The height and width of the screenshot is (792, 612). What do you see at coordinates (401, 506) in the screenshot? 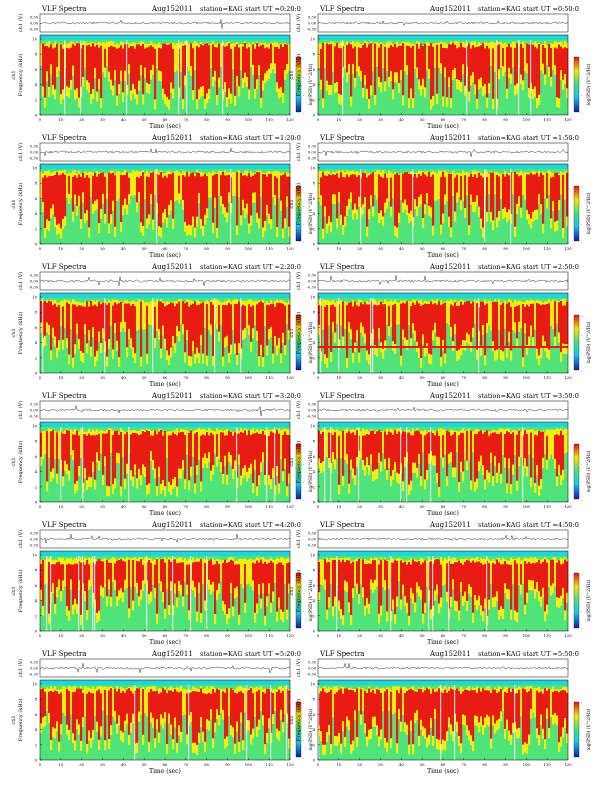
I see `time-tick-label: 40` at bounding box center [401, 506].